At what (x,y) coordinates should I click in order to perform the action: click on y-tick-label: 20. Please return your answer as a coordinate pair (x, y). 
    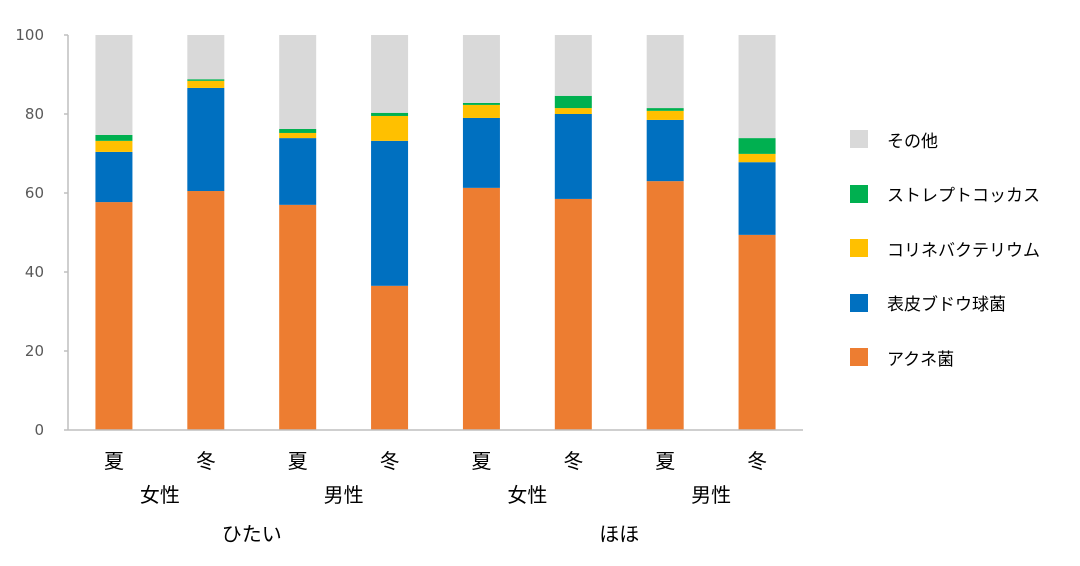
    Looking at the image, I should click on (34, 351).